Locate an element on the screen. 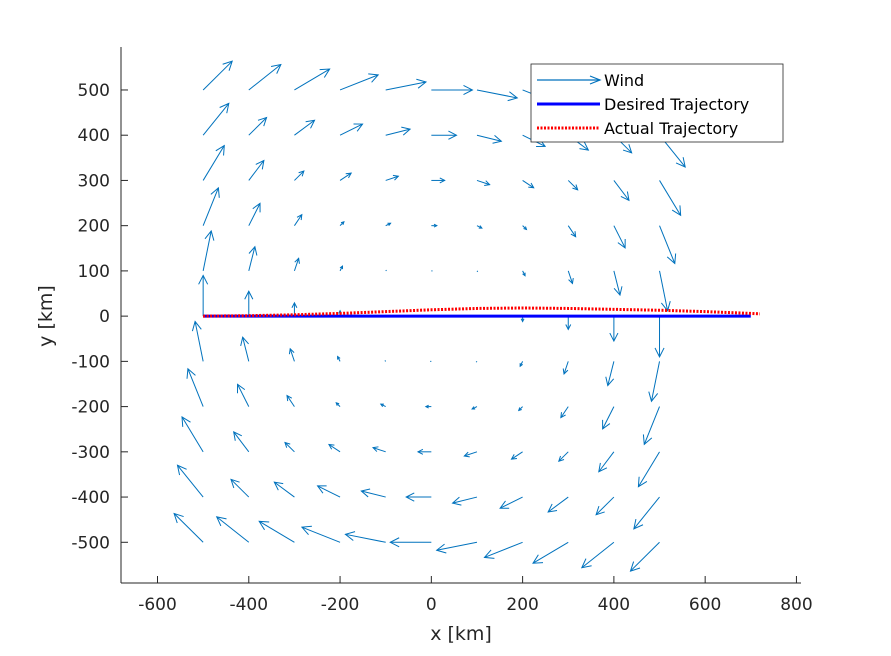 The image size is (891, 656). legend-entry-desired: Desired Trajectory is located at coordinates (643, 104).